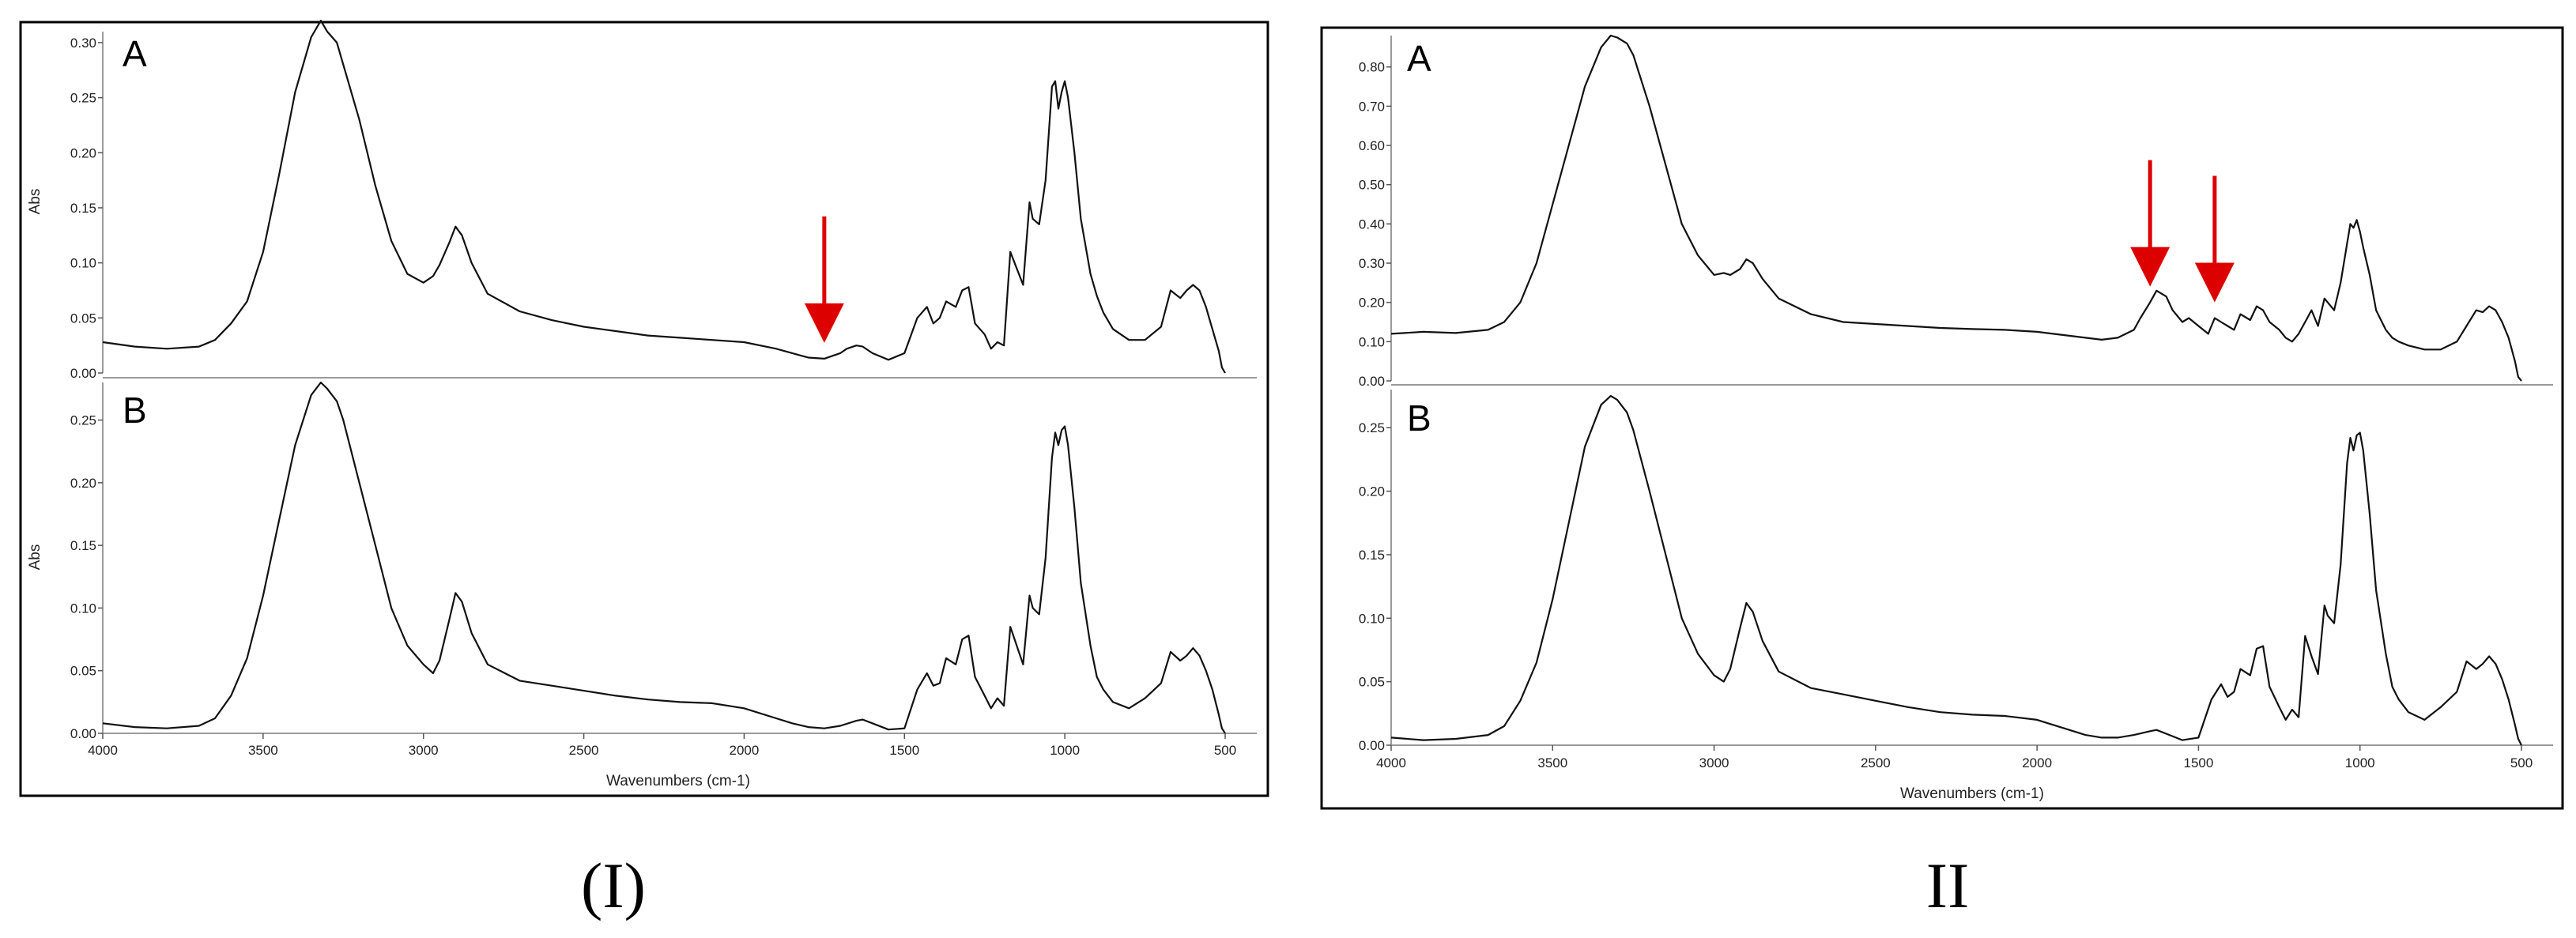 Image resolution: width=2576 pixels, height=938 pixels. Describe the element at coordinates (135, 411) in the screenshot. I see `chart-i-panel-b-label: B` at that location.